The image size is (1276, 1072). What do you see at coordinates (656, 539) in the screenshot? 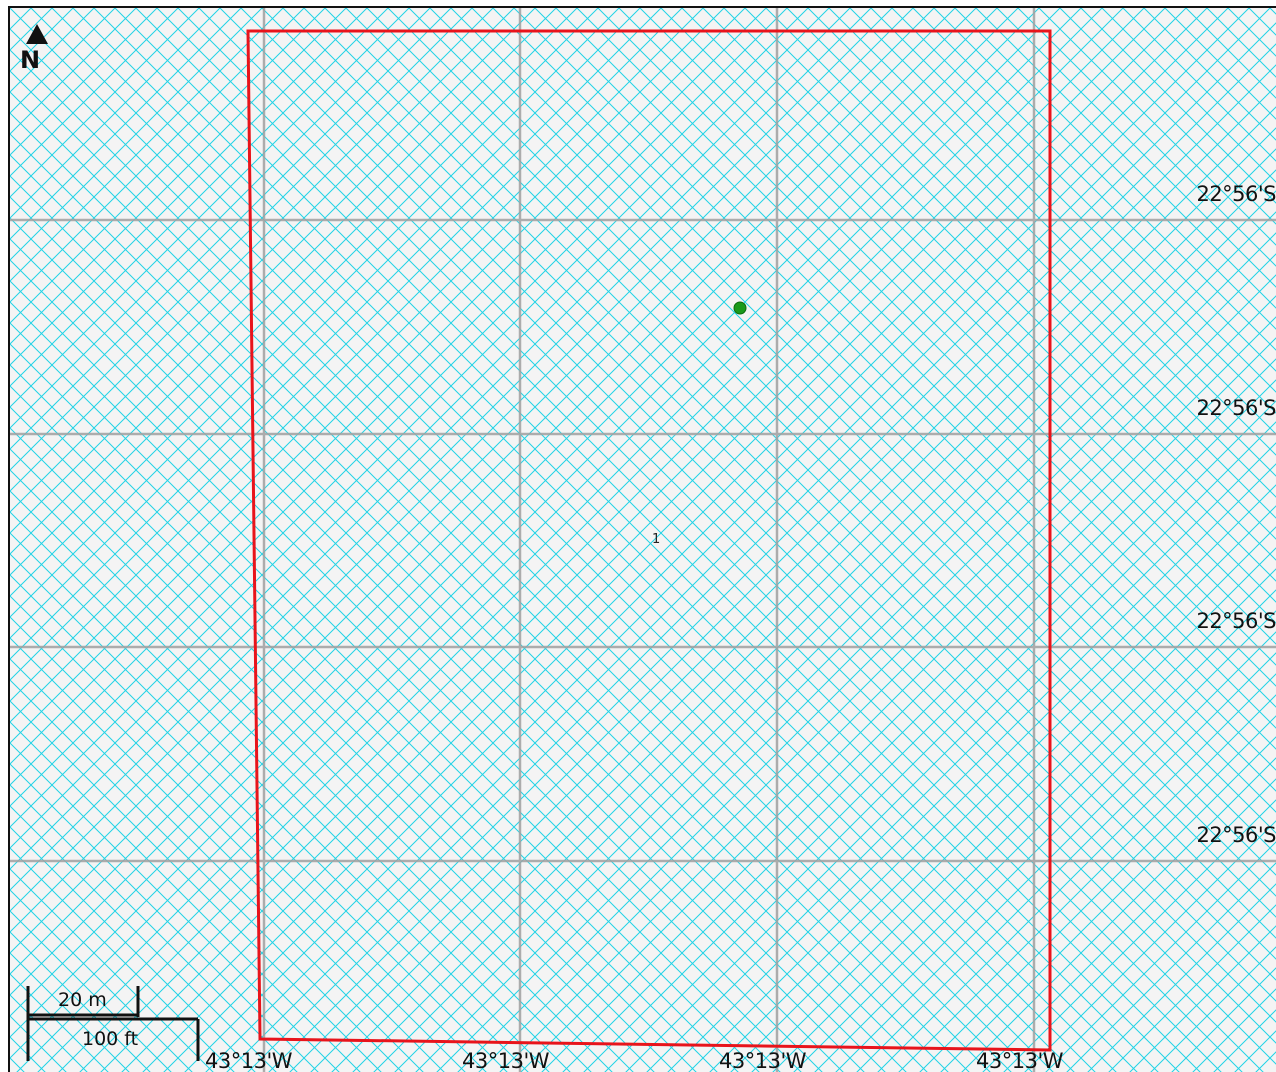
I see `parcel-label: 1` at bounding box center [656, 539].